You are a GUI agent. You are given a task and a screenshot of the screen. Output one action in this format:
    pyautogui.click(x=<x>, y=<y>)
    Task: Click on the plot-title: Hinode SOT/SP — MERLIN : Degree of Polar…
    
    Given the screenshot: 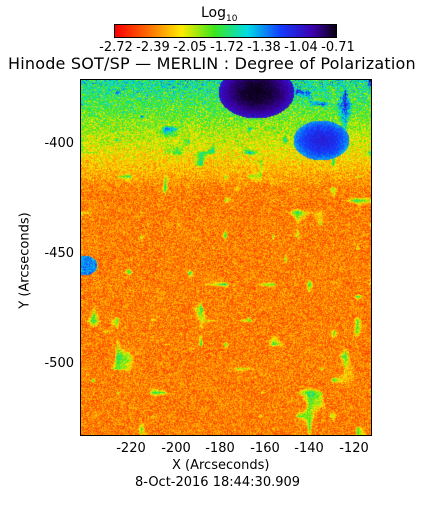 What is the action you would take?
    pyautogui.click(x=212, y=63)
    